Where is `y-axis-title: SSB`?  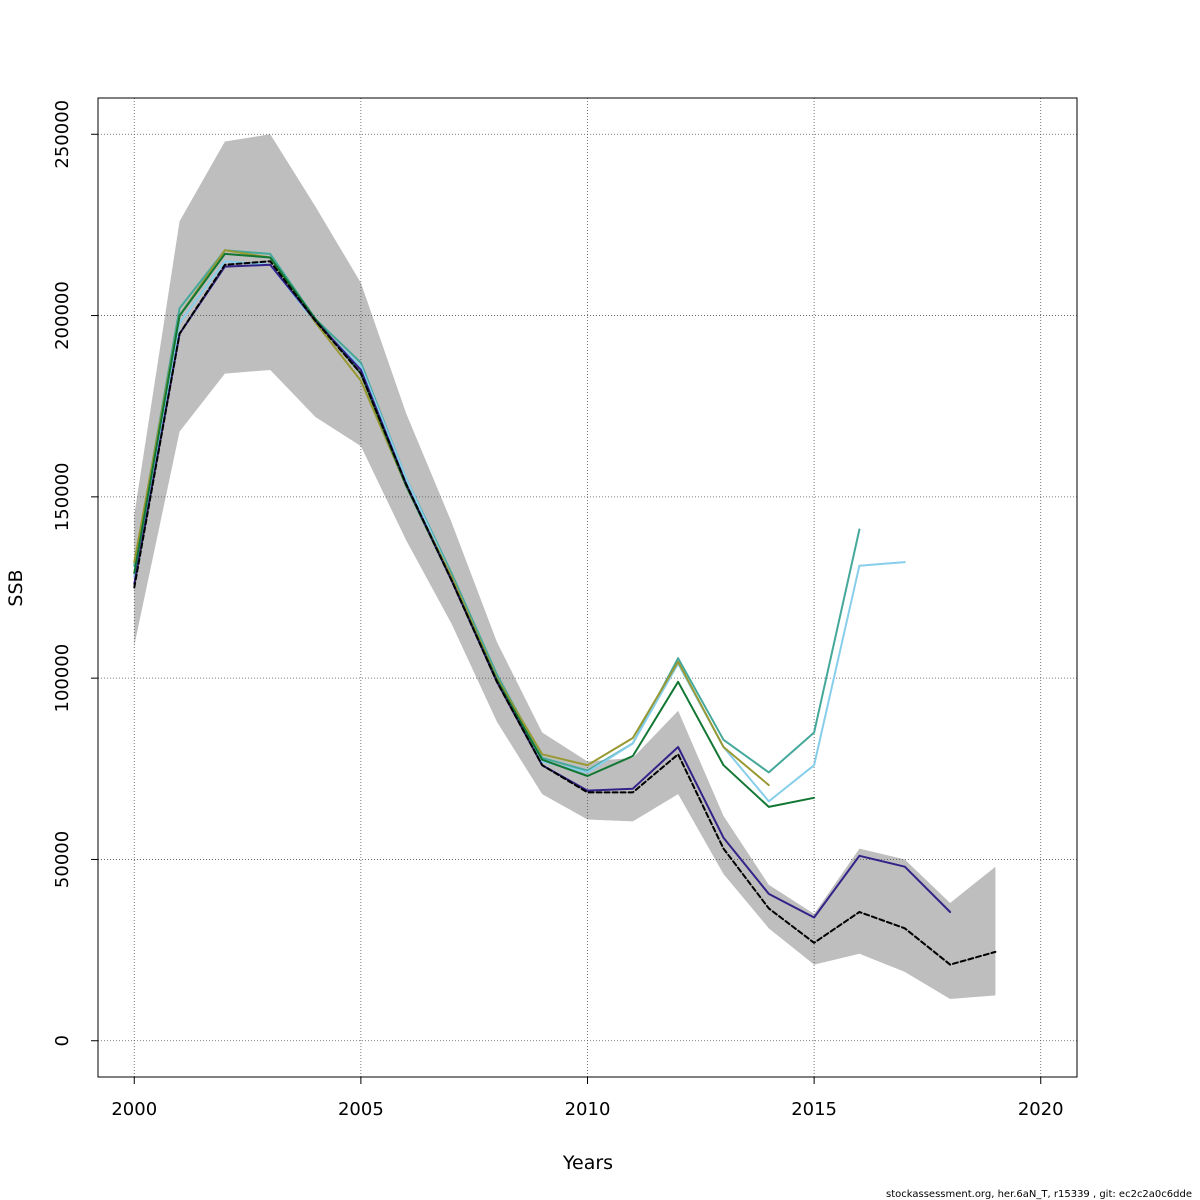
y-axis-title: SSB is located at coordinates (16, 587).